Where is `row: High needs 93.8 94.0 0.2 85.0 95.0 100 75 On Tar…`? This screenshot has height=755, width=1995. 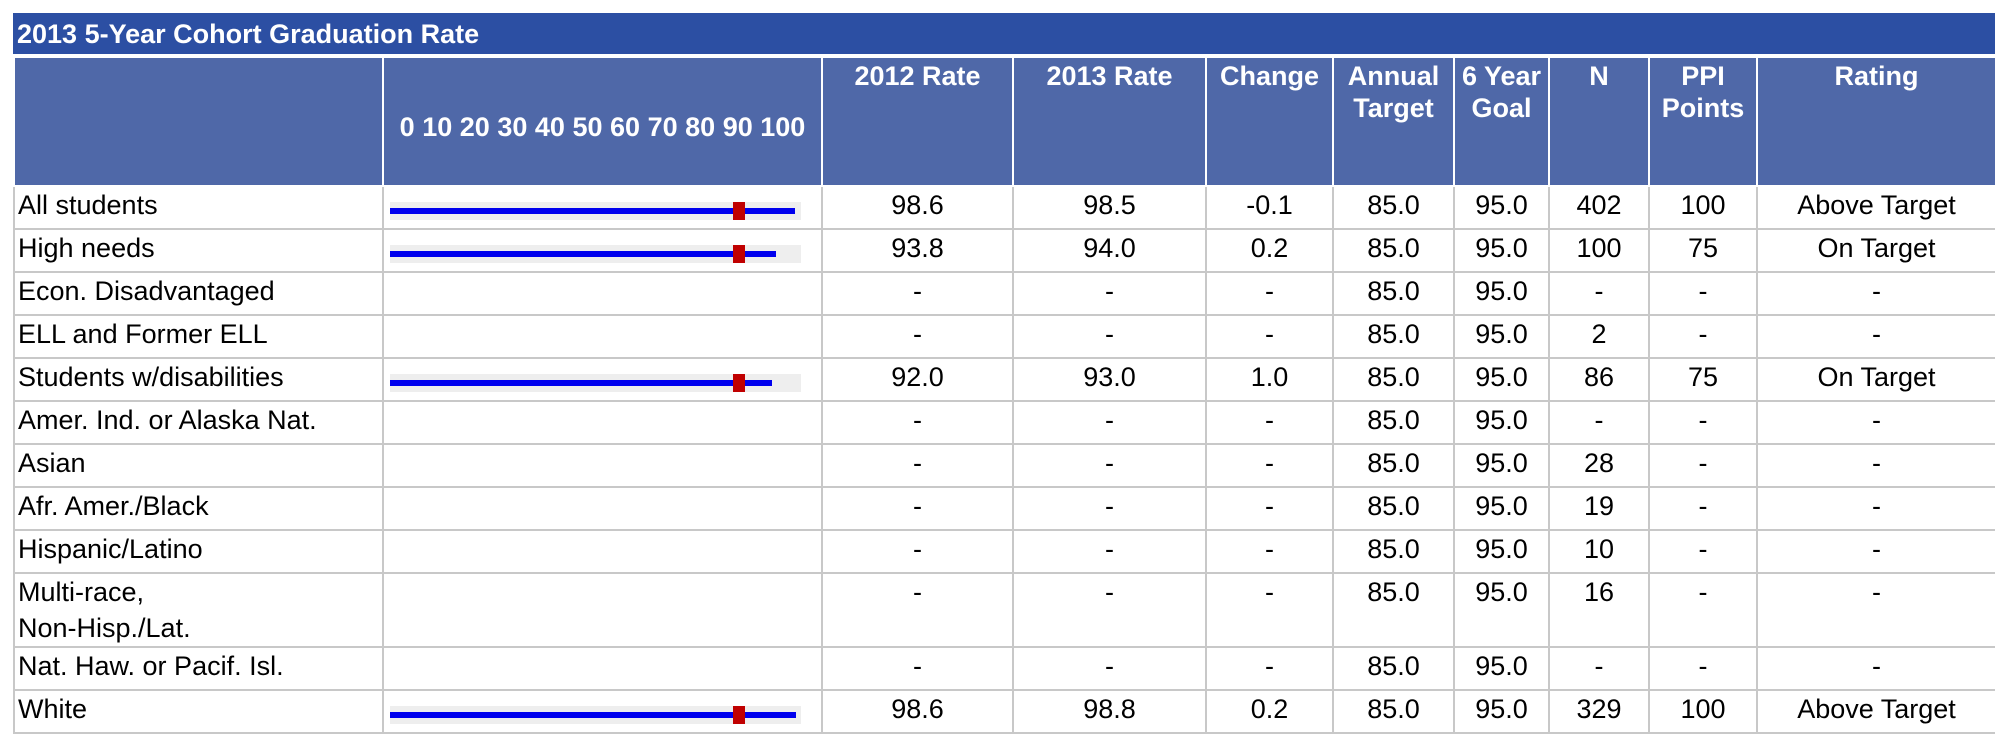 row: High needs 93.8 94.0 0.2 85.0 95.0 100 75 On Tar… is located at coordinates (1004, 250).